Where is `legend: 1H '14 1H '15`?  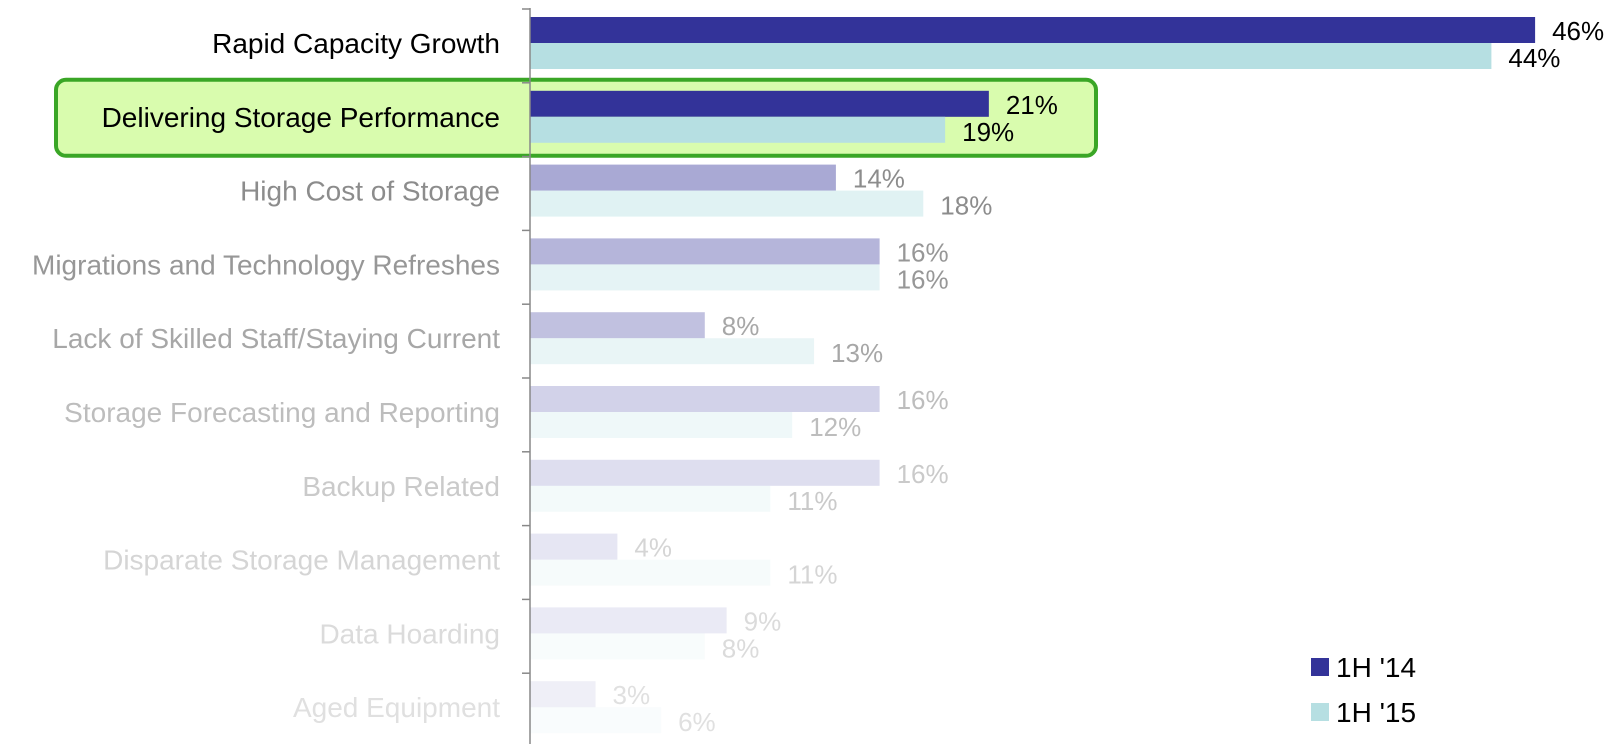
legend: 1H '14 1H '15 is located at coordinates (1363, 690).